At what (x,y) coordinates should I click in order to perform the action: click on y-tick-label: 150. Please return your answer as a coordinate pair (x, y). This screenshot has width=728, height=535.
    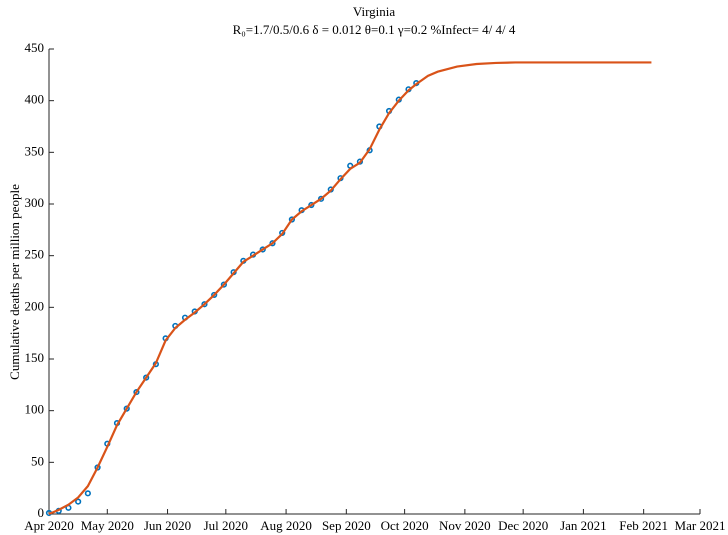
    Looking at the image, I should click on (35, 357).